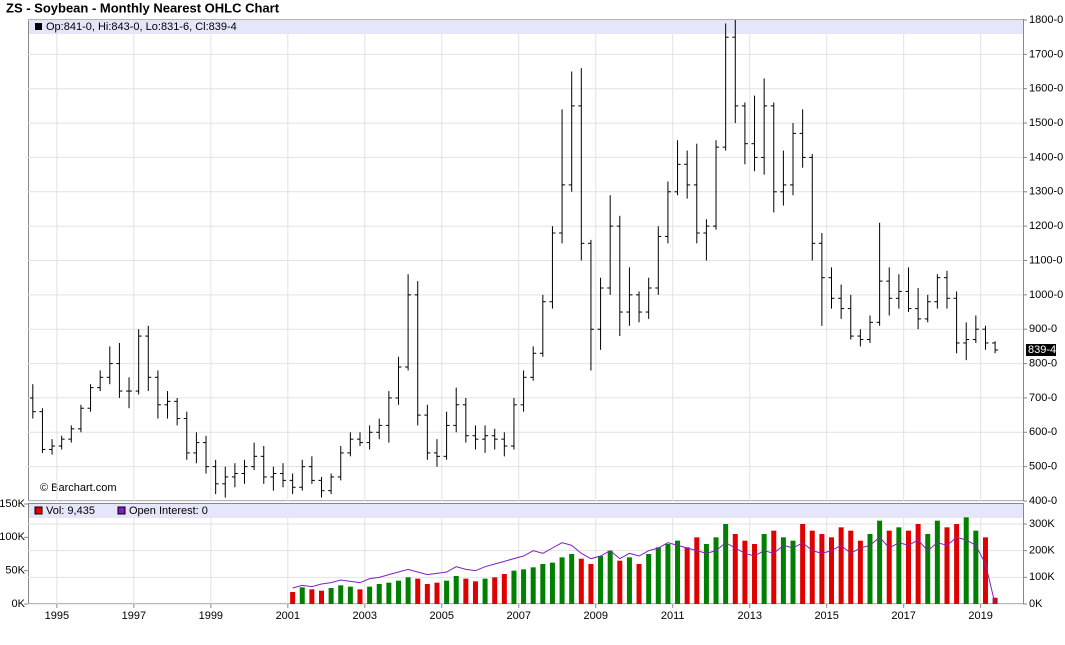 The image size is (1065, 645). I want to click on x-tick-label: 2007, so click(519, 616).